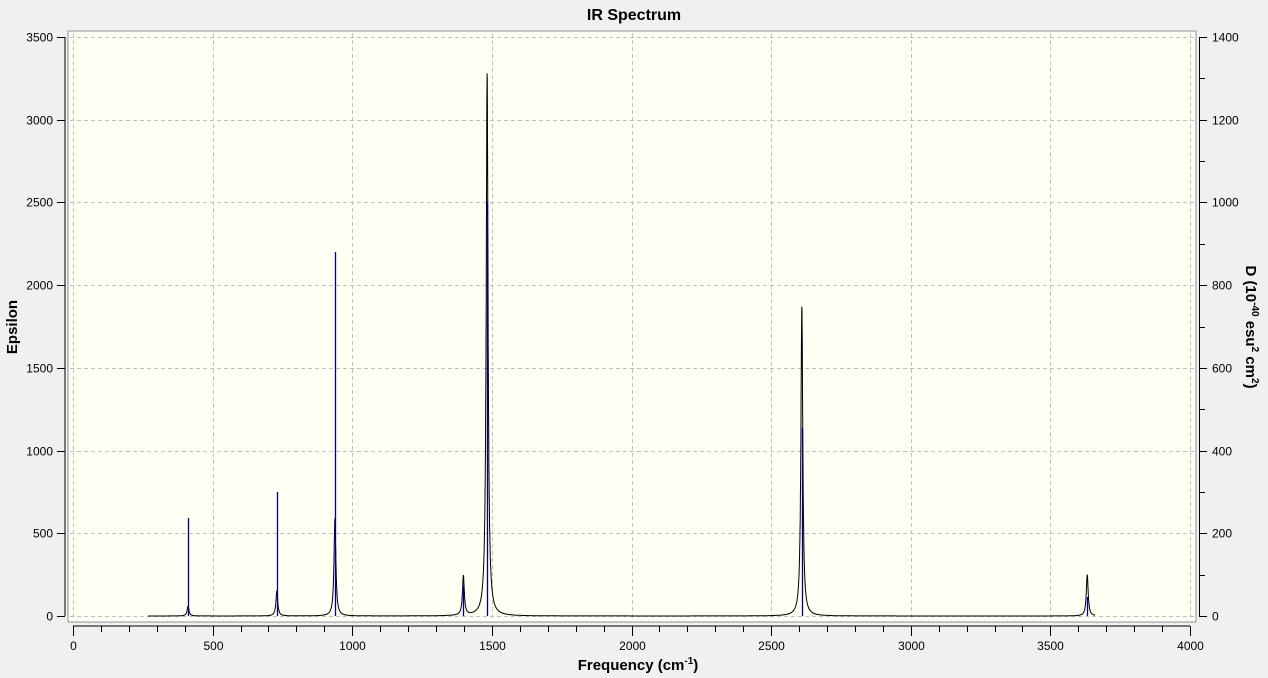 This screenshot has height=678, width=1268. What do you see at coordinates (1254, 309) in the screenshot?
I see `y2-title-sup: -40` at bounding box center [1254, 309].